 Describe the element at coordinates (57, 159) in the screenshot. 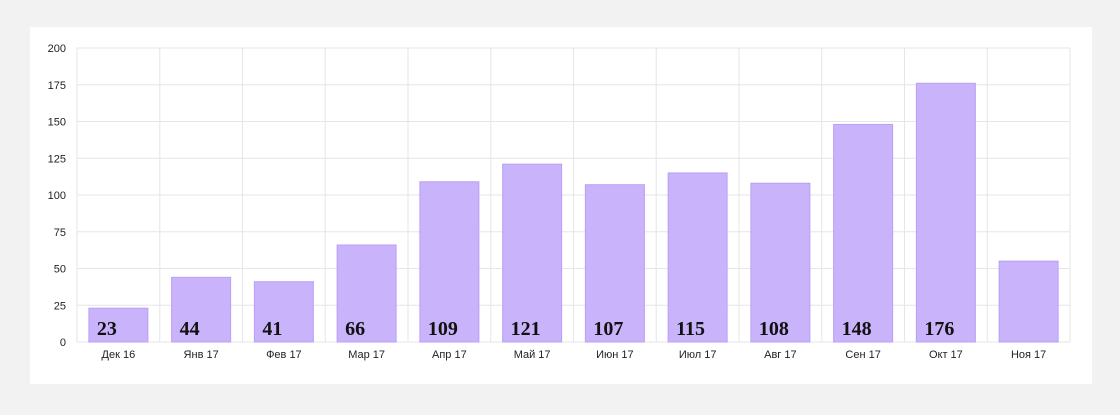

I see `y-tick-label: 125` at that location.